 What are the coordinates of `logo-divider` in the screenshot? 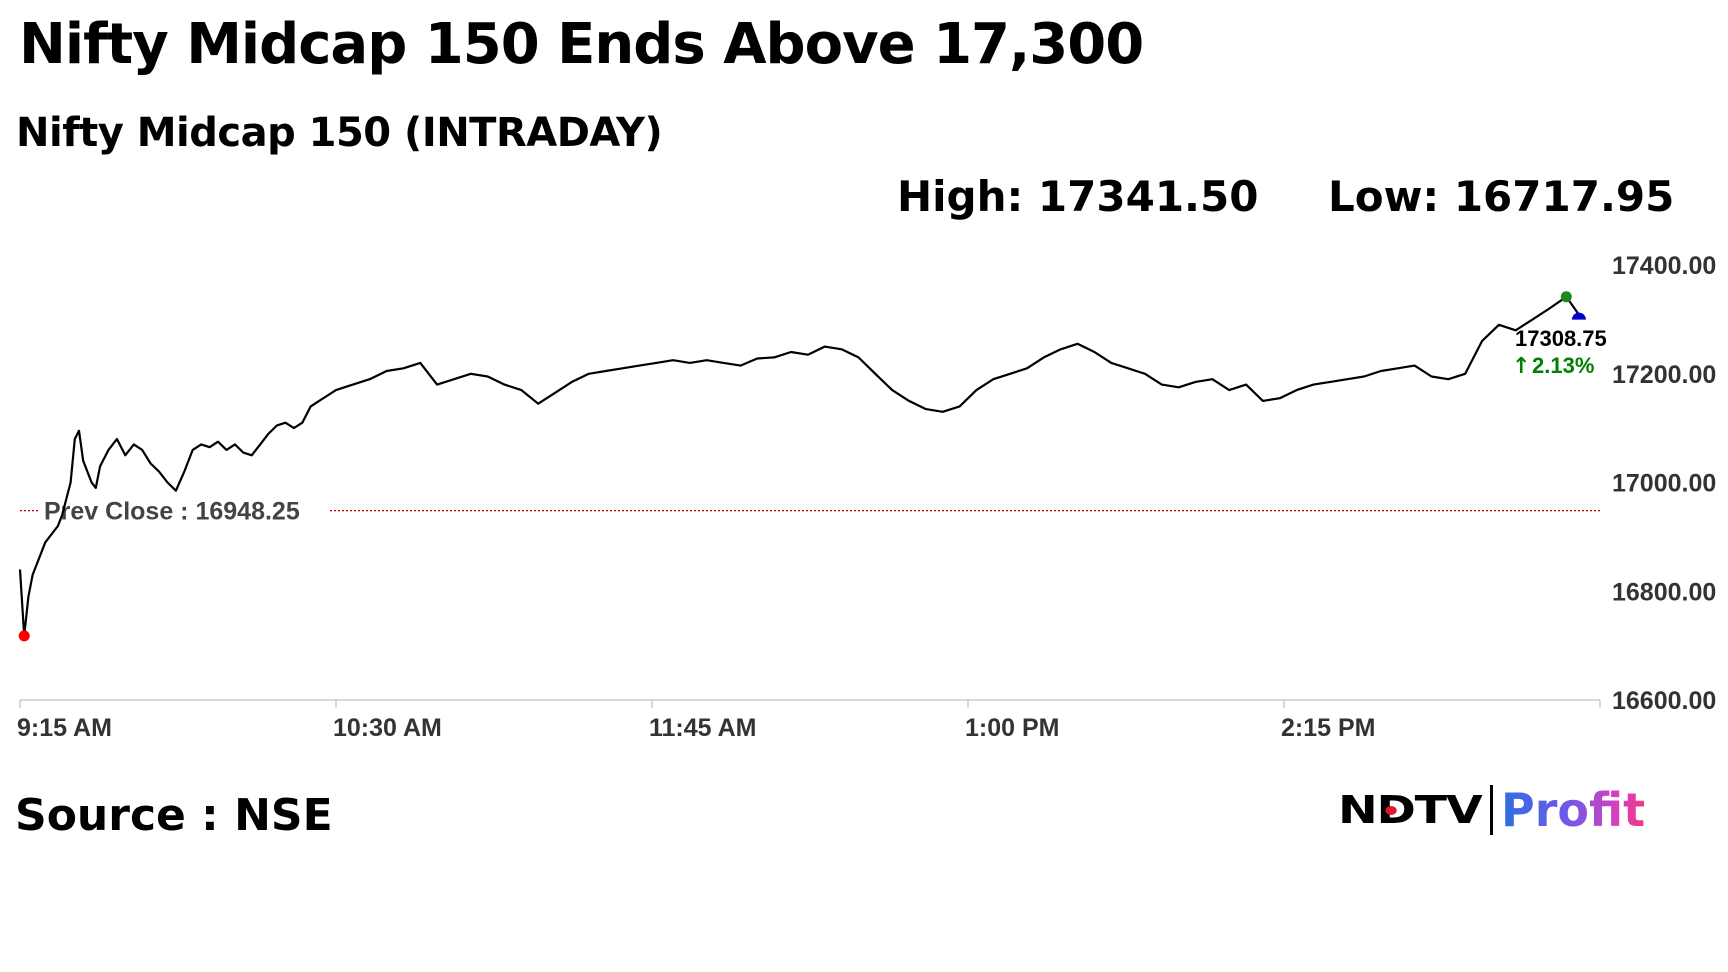 It's located at (1491, 810).